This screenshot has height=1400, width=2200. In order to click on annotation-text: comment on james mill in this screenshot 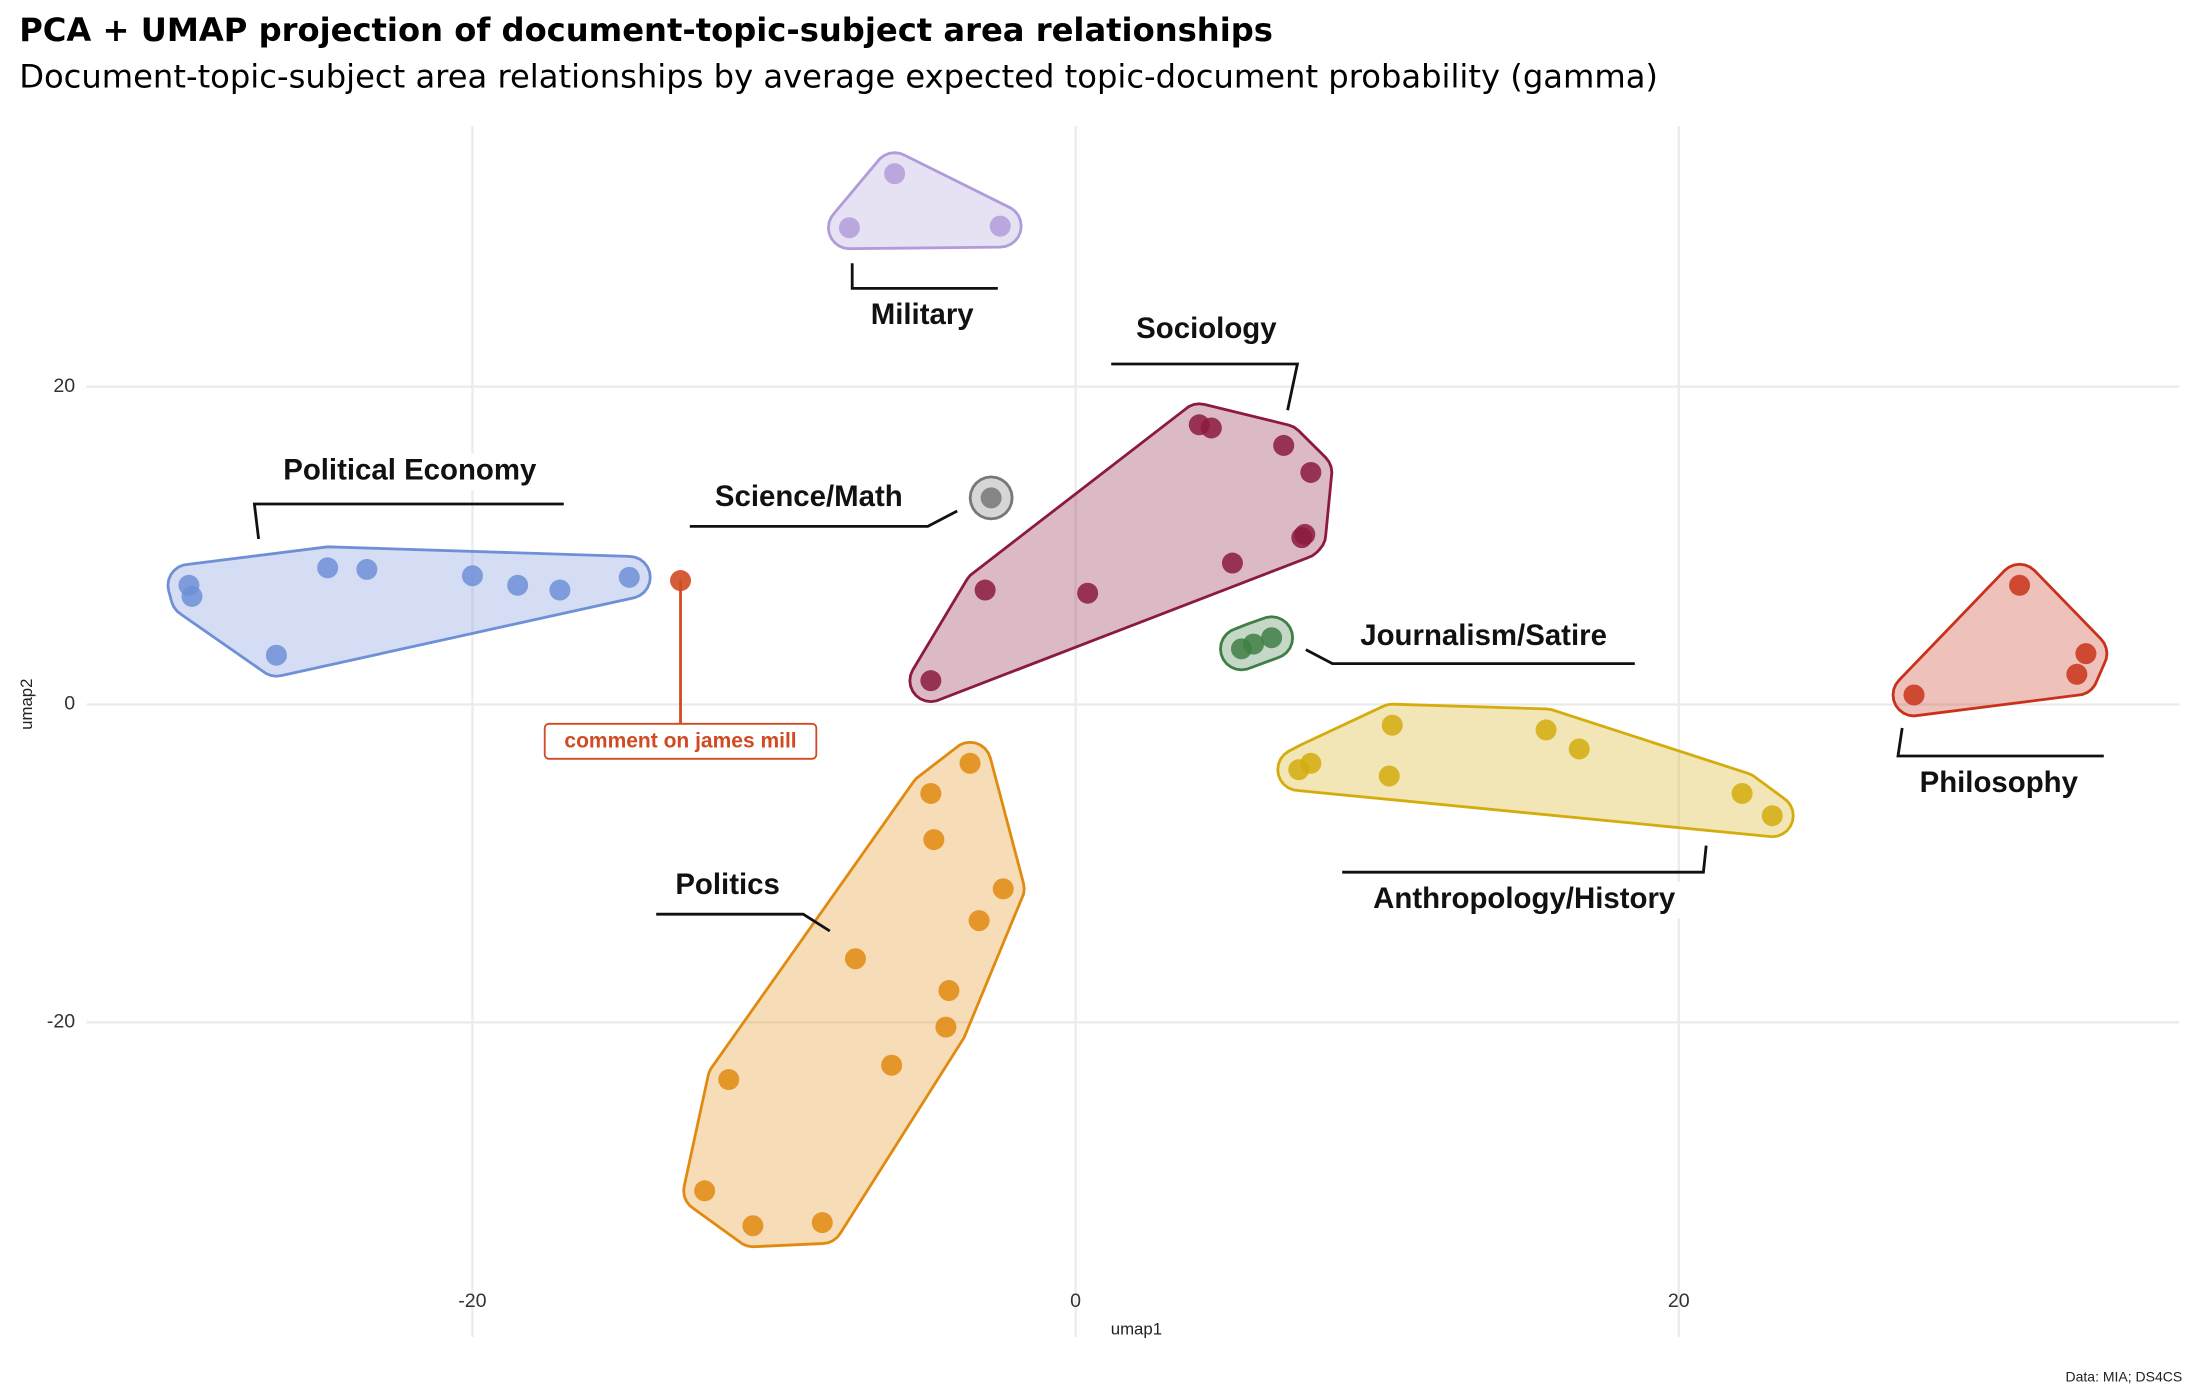, I will do `click(680, 741)`.